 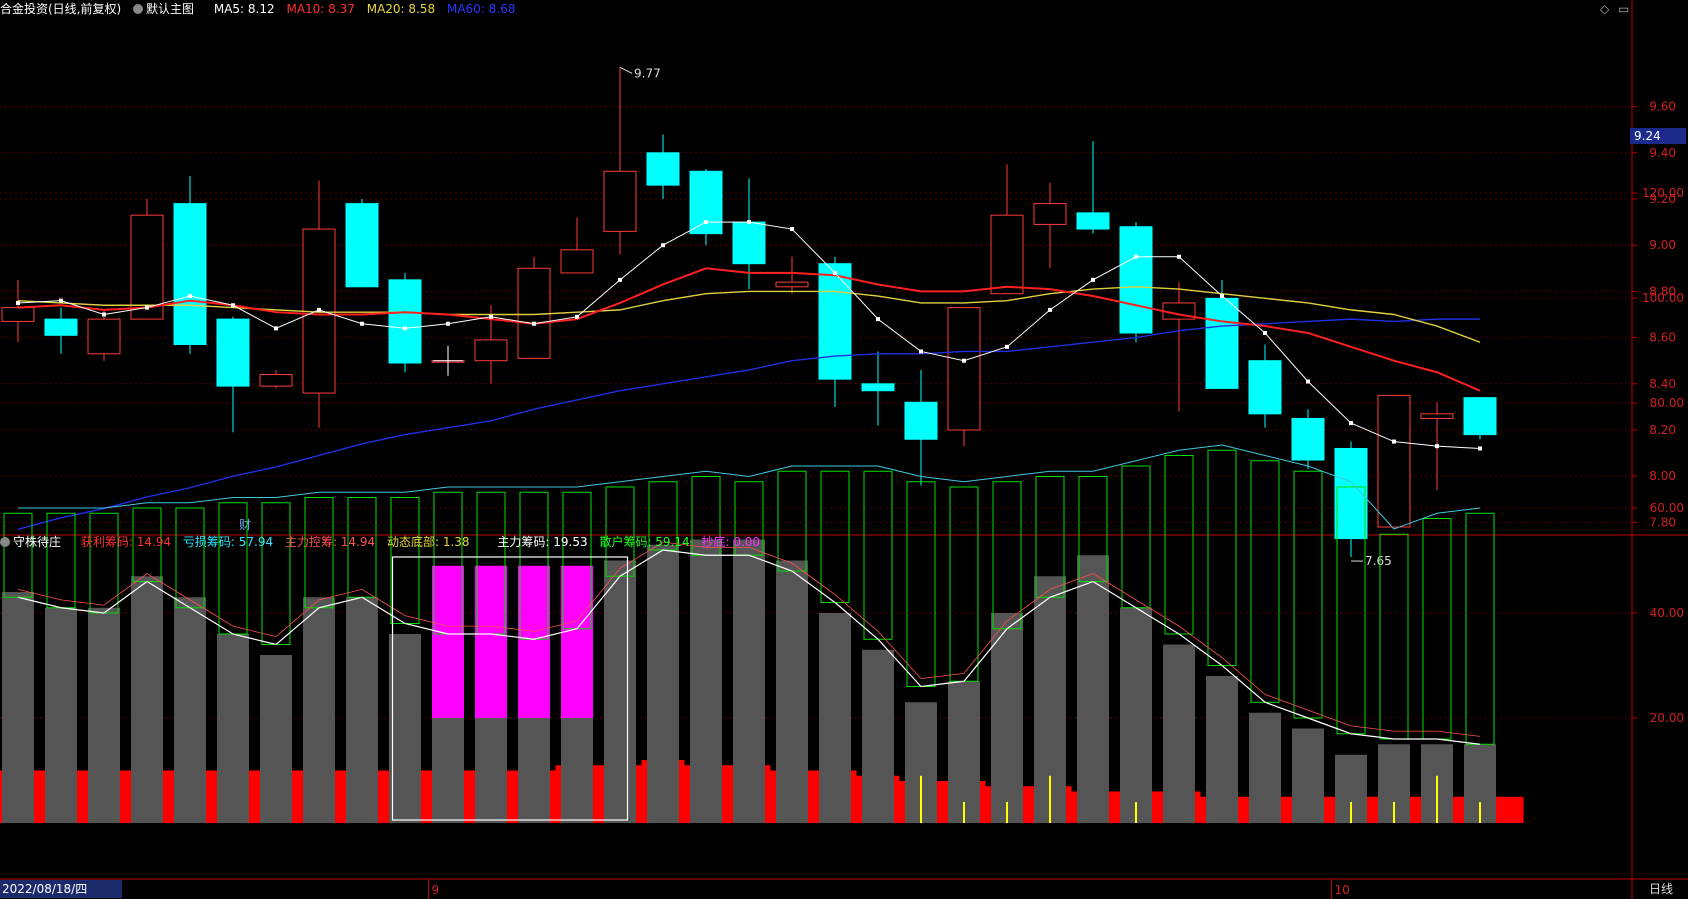 I want to click on highlight-bar, so click(x=534, y=641).